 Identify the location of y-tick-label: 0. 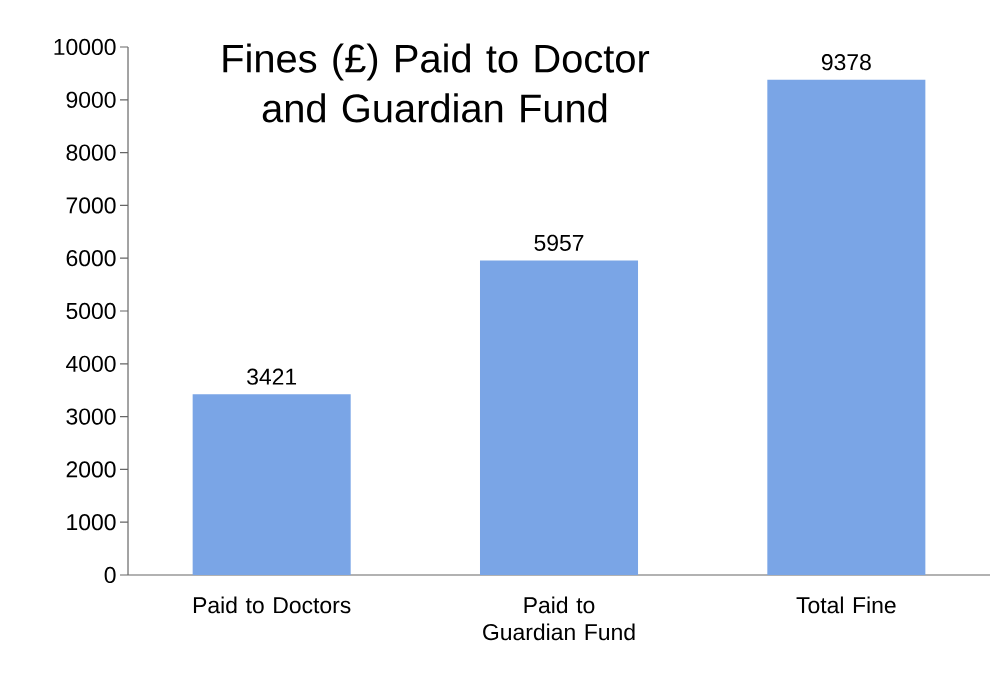
(110, 575).